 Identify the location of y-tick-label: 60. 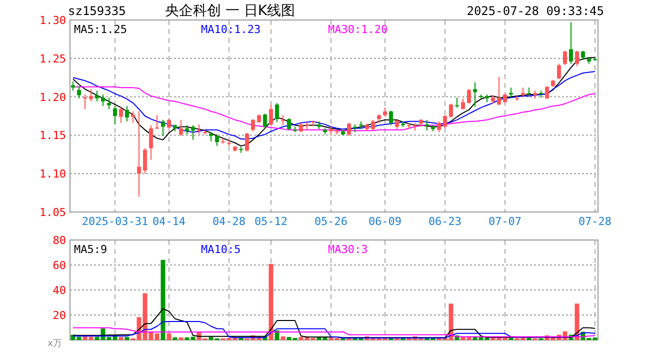
(59, 265).